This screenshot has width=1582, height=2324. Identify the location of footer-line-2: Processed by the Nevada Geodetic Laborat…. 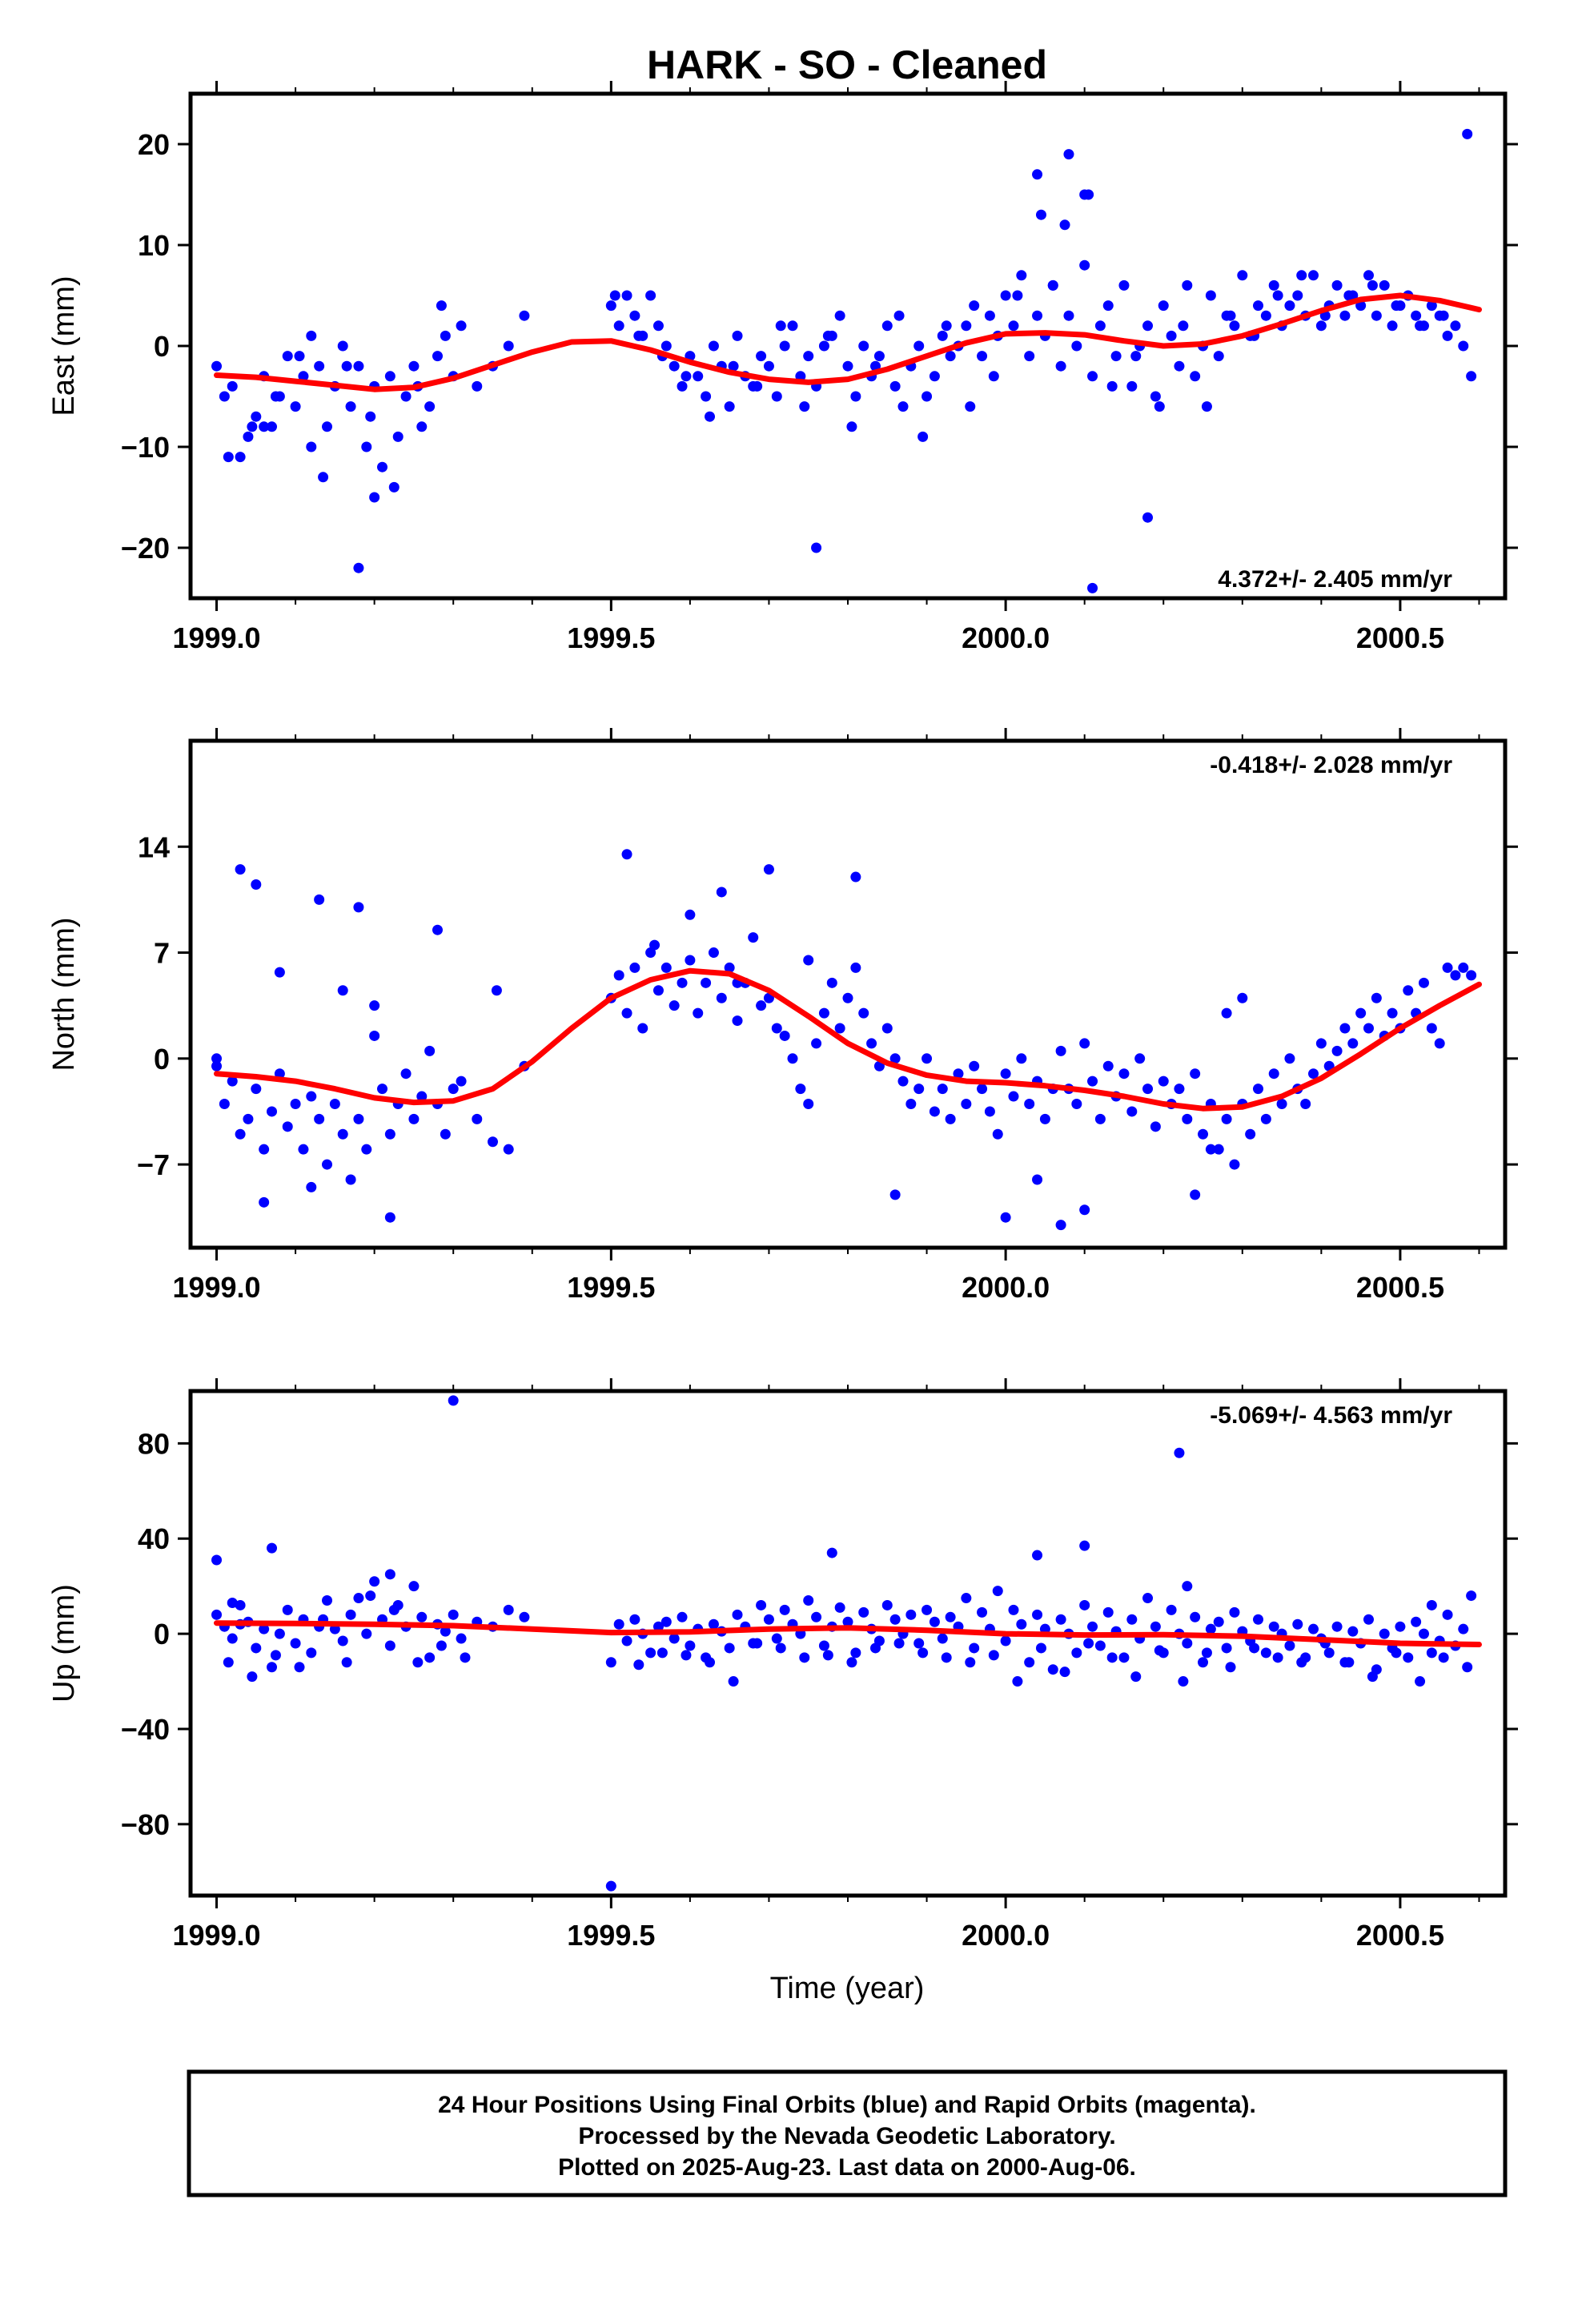
(847, 2136).